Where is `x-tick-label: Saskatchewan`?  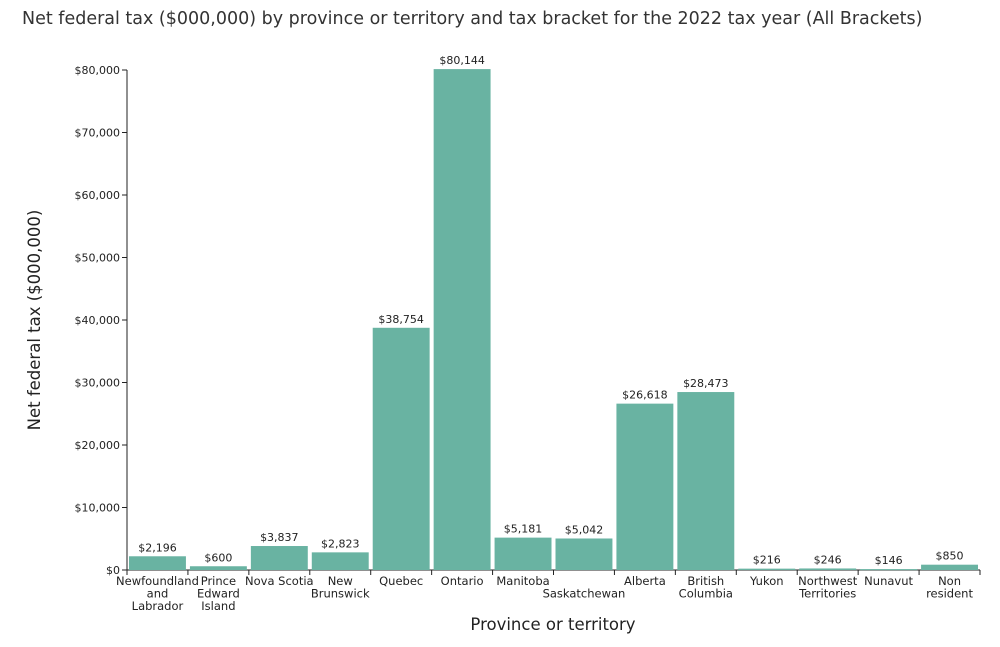
x-tick-label: Saskatchewan is located at coordinates (584, 594).